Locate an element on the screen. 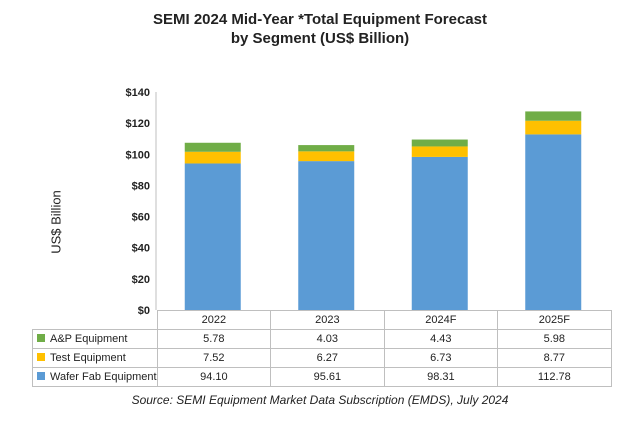 This screenshot has width=640, height=426. bar-wafer-fab-equipment-2022 is located at coordinates (212, 236).